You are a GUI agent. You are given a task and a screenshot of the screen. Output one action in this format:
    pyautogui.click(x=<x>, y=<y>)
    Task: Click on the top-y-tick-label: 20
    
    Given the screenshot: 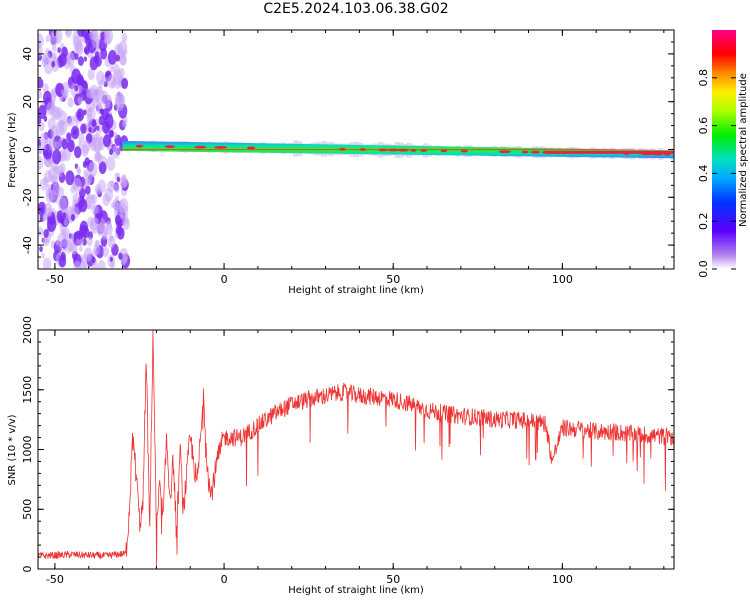 What is the action you would take?
    pyautogui.click(x=27, y=102)
    